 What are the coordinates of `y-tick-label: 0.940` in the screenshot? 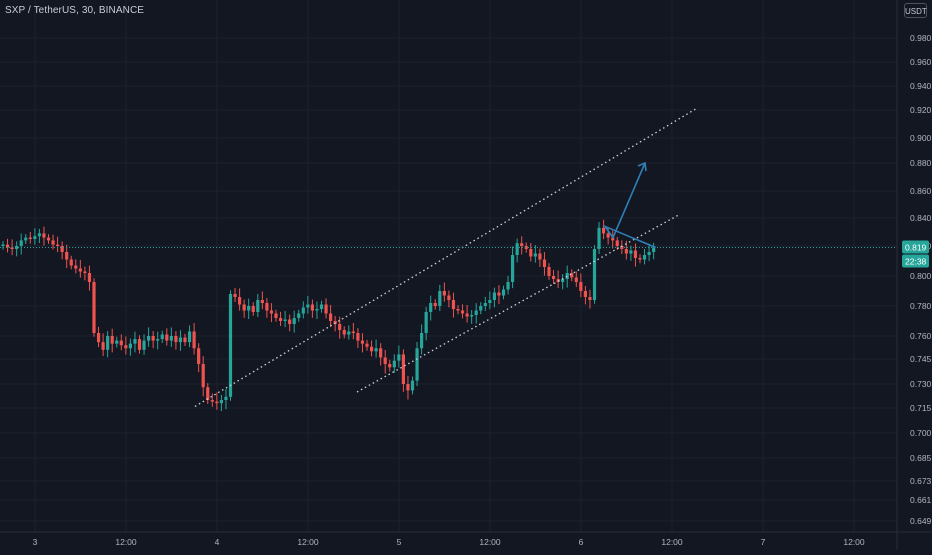 It's located at (921, 86).